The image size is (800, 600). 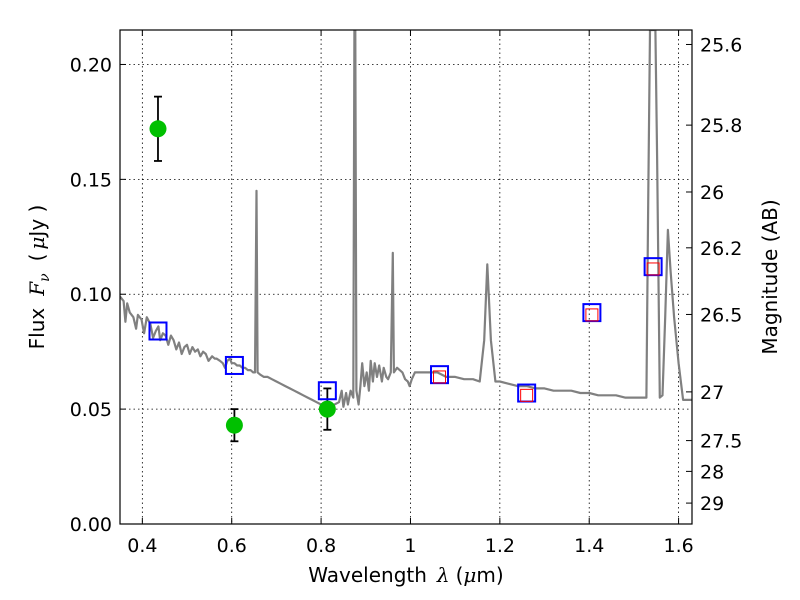 What do you see at coordinates (712, 504) in the screenshot?
I see `right-tick-label-8: 29` at bounding box center [712, 504].